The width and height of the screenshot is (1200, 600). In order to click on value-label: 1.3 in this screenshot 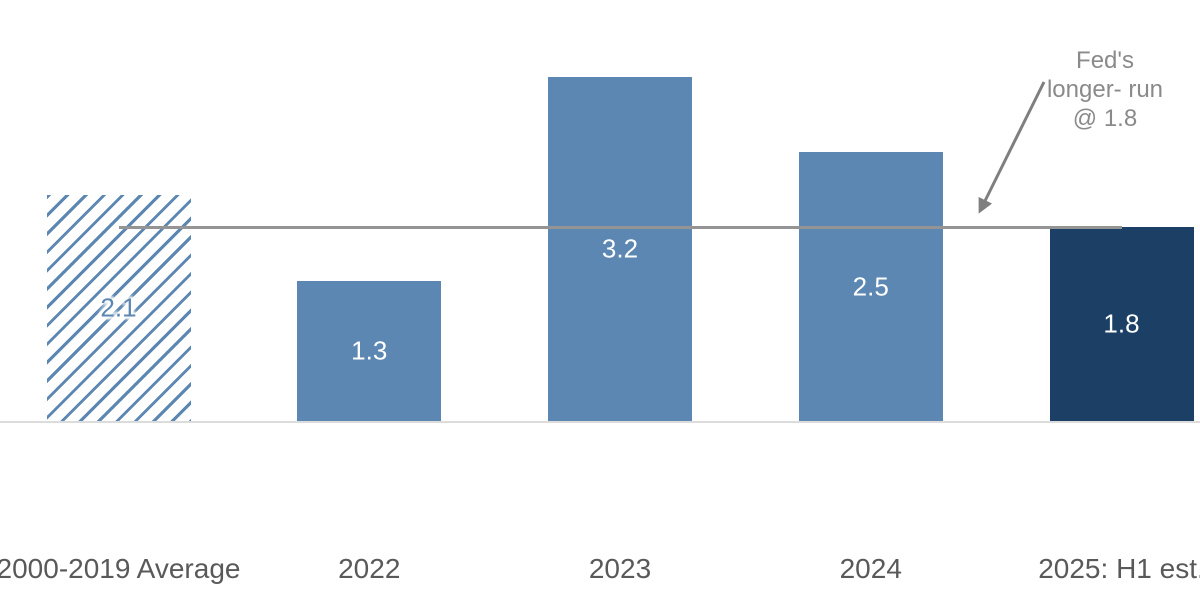, I will do `click(369, 350)`.